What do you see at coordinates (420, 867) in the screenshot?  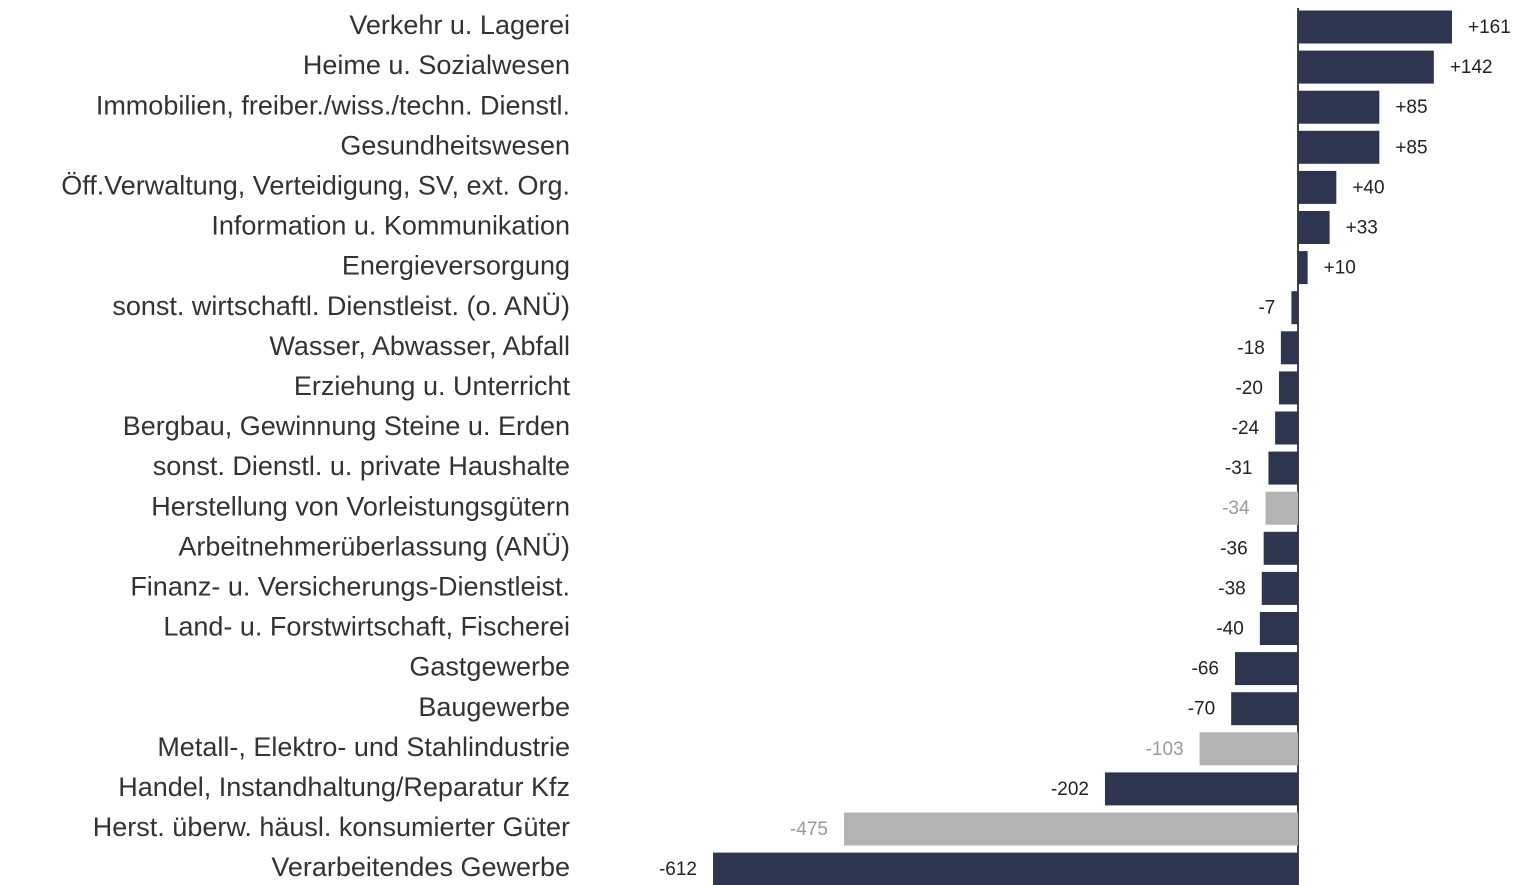 I see `category-label: Verarbeitendes Gewerbe` at bounding box center [420, 867].